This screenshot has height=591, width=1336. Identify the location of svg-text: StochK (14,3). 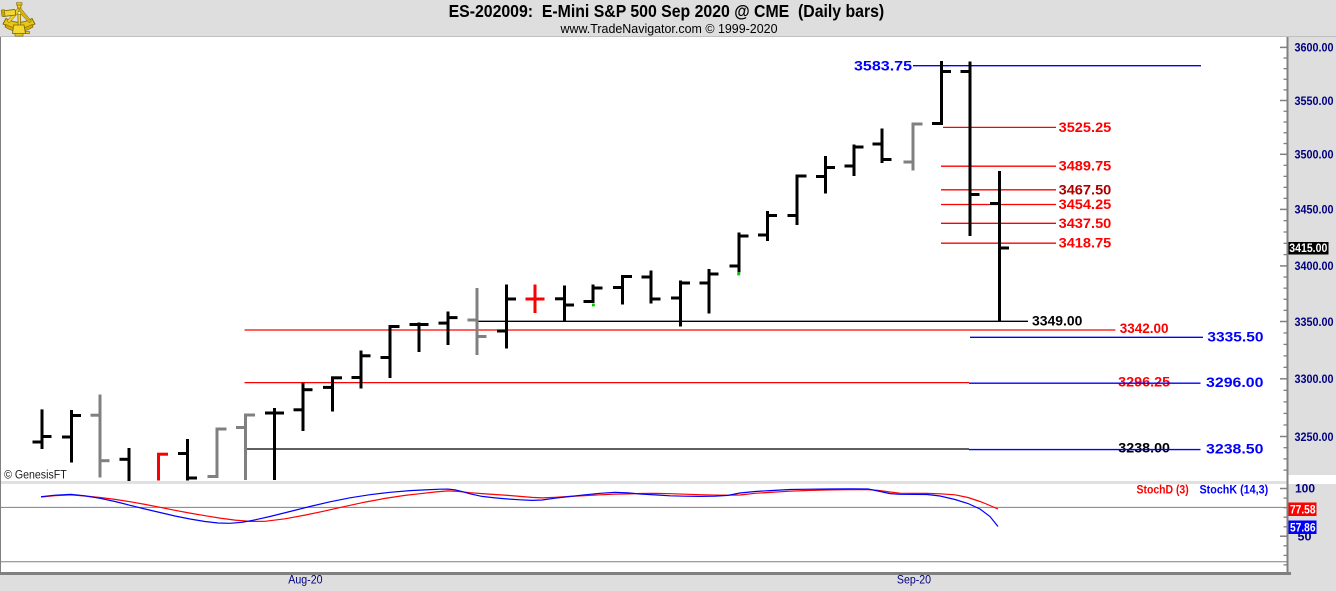
(1234, 490).